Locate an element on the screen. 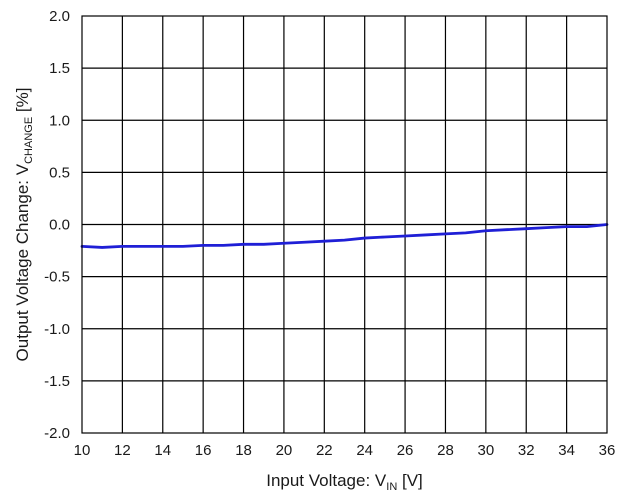 Image resolution: width=635 pixels, height=495 pixels. x-tick-label: 36 is located at coordinates (607, 450).